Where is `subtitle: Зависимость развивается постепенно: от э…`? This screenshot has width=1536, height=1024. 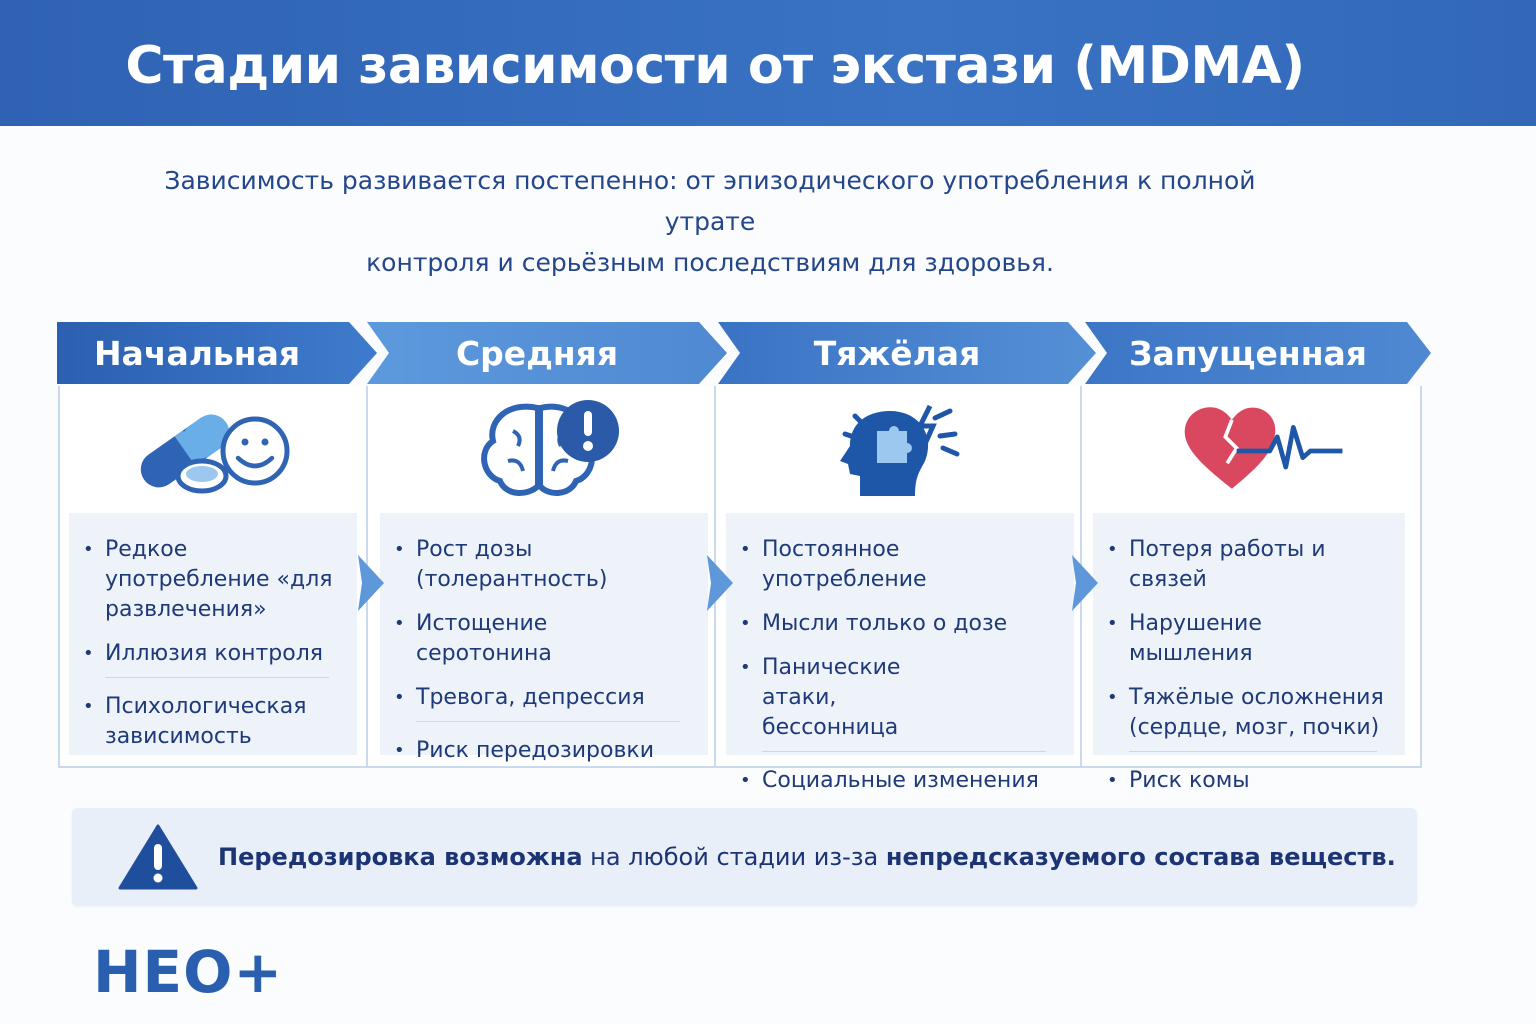
subtitle: Зависимость развивается постепенно: от э… is located at coordinates (710, 221).